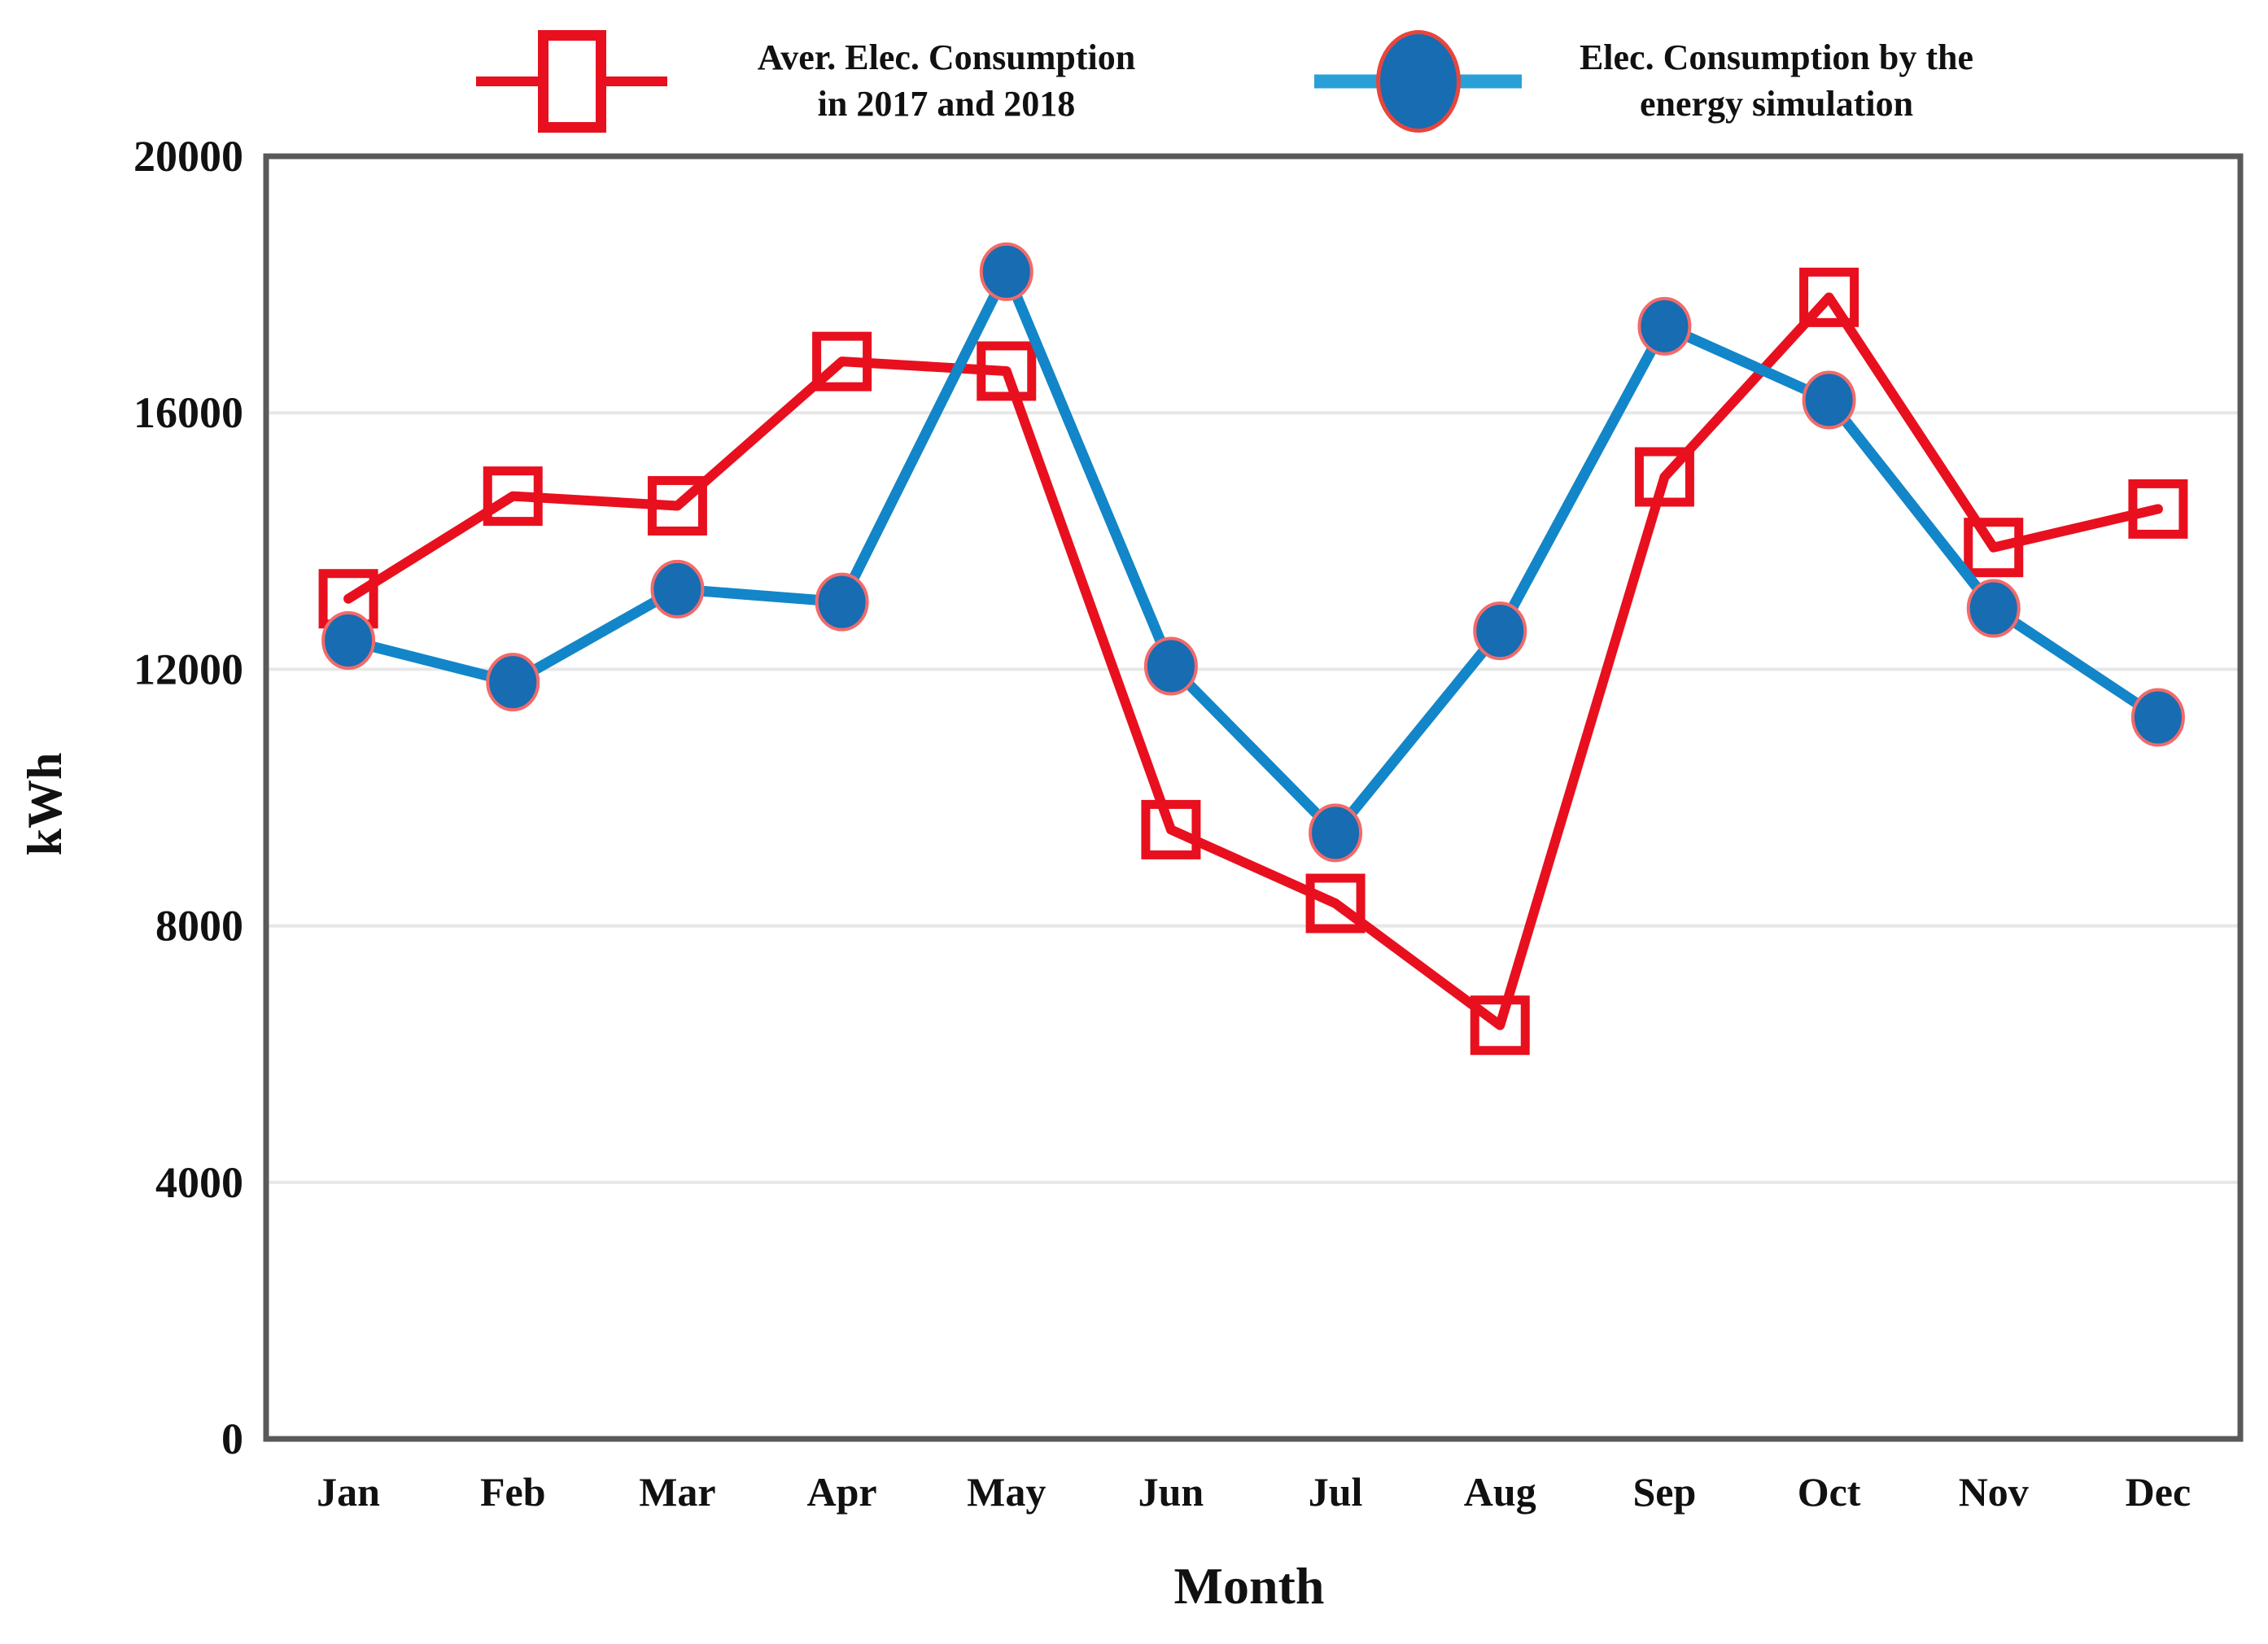  What do you see at coordinates (677, 1492) in the screenshot?
I see `x-tick-label-Mar: Mar` at bounding box center [677, 1492].